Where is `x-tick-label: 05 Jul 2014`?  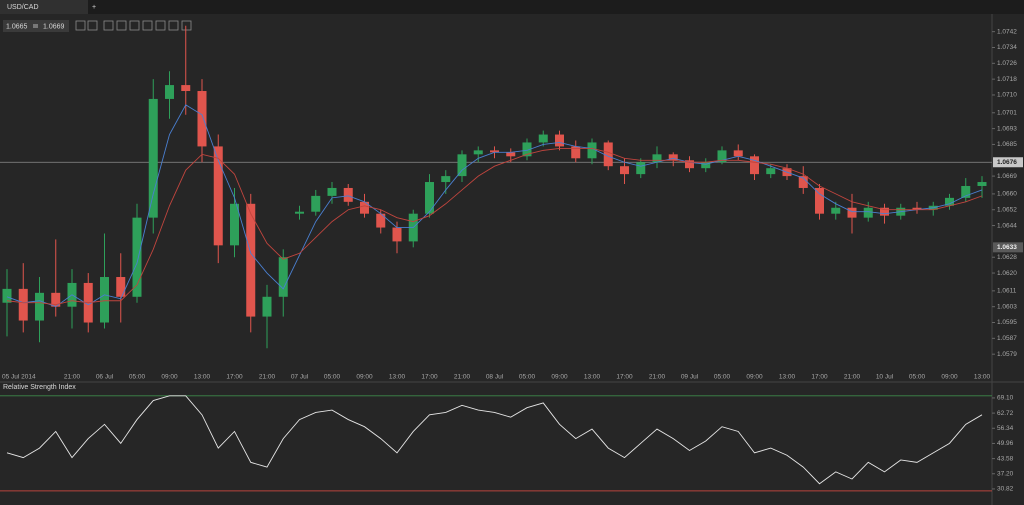 x-tick-label: 05 Jul 2014 is located at coordinates (19, 377).